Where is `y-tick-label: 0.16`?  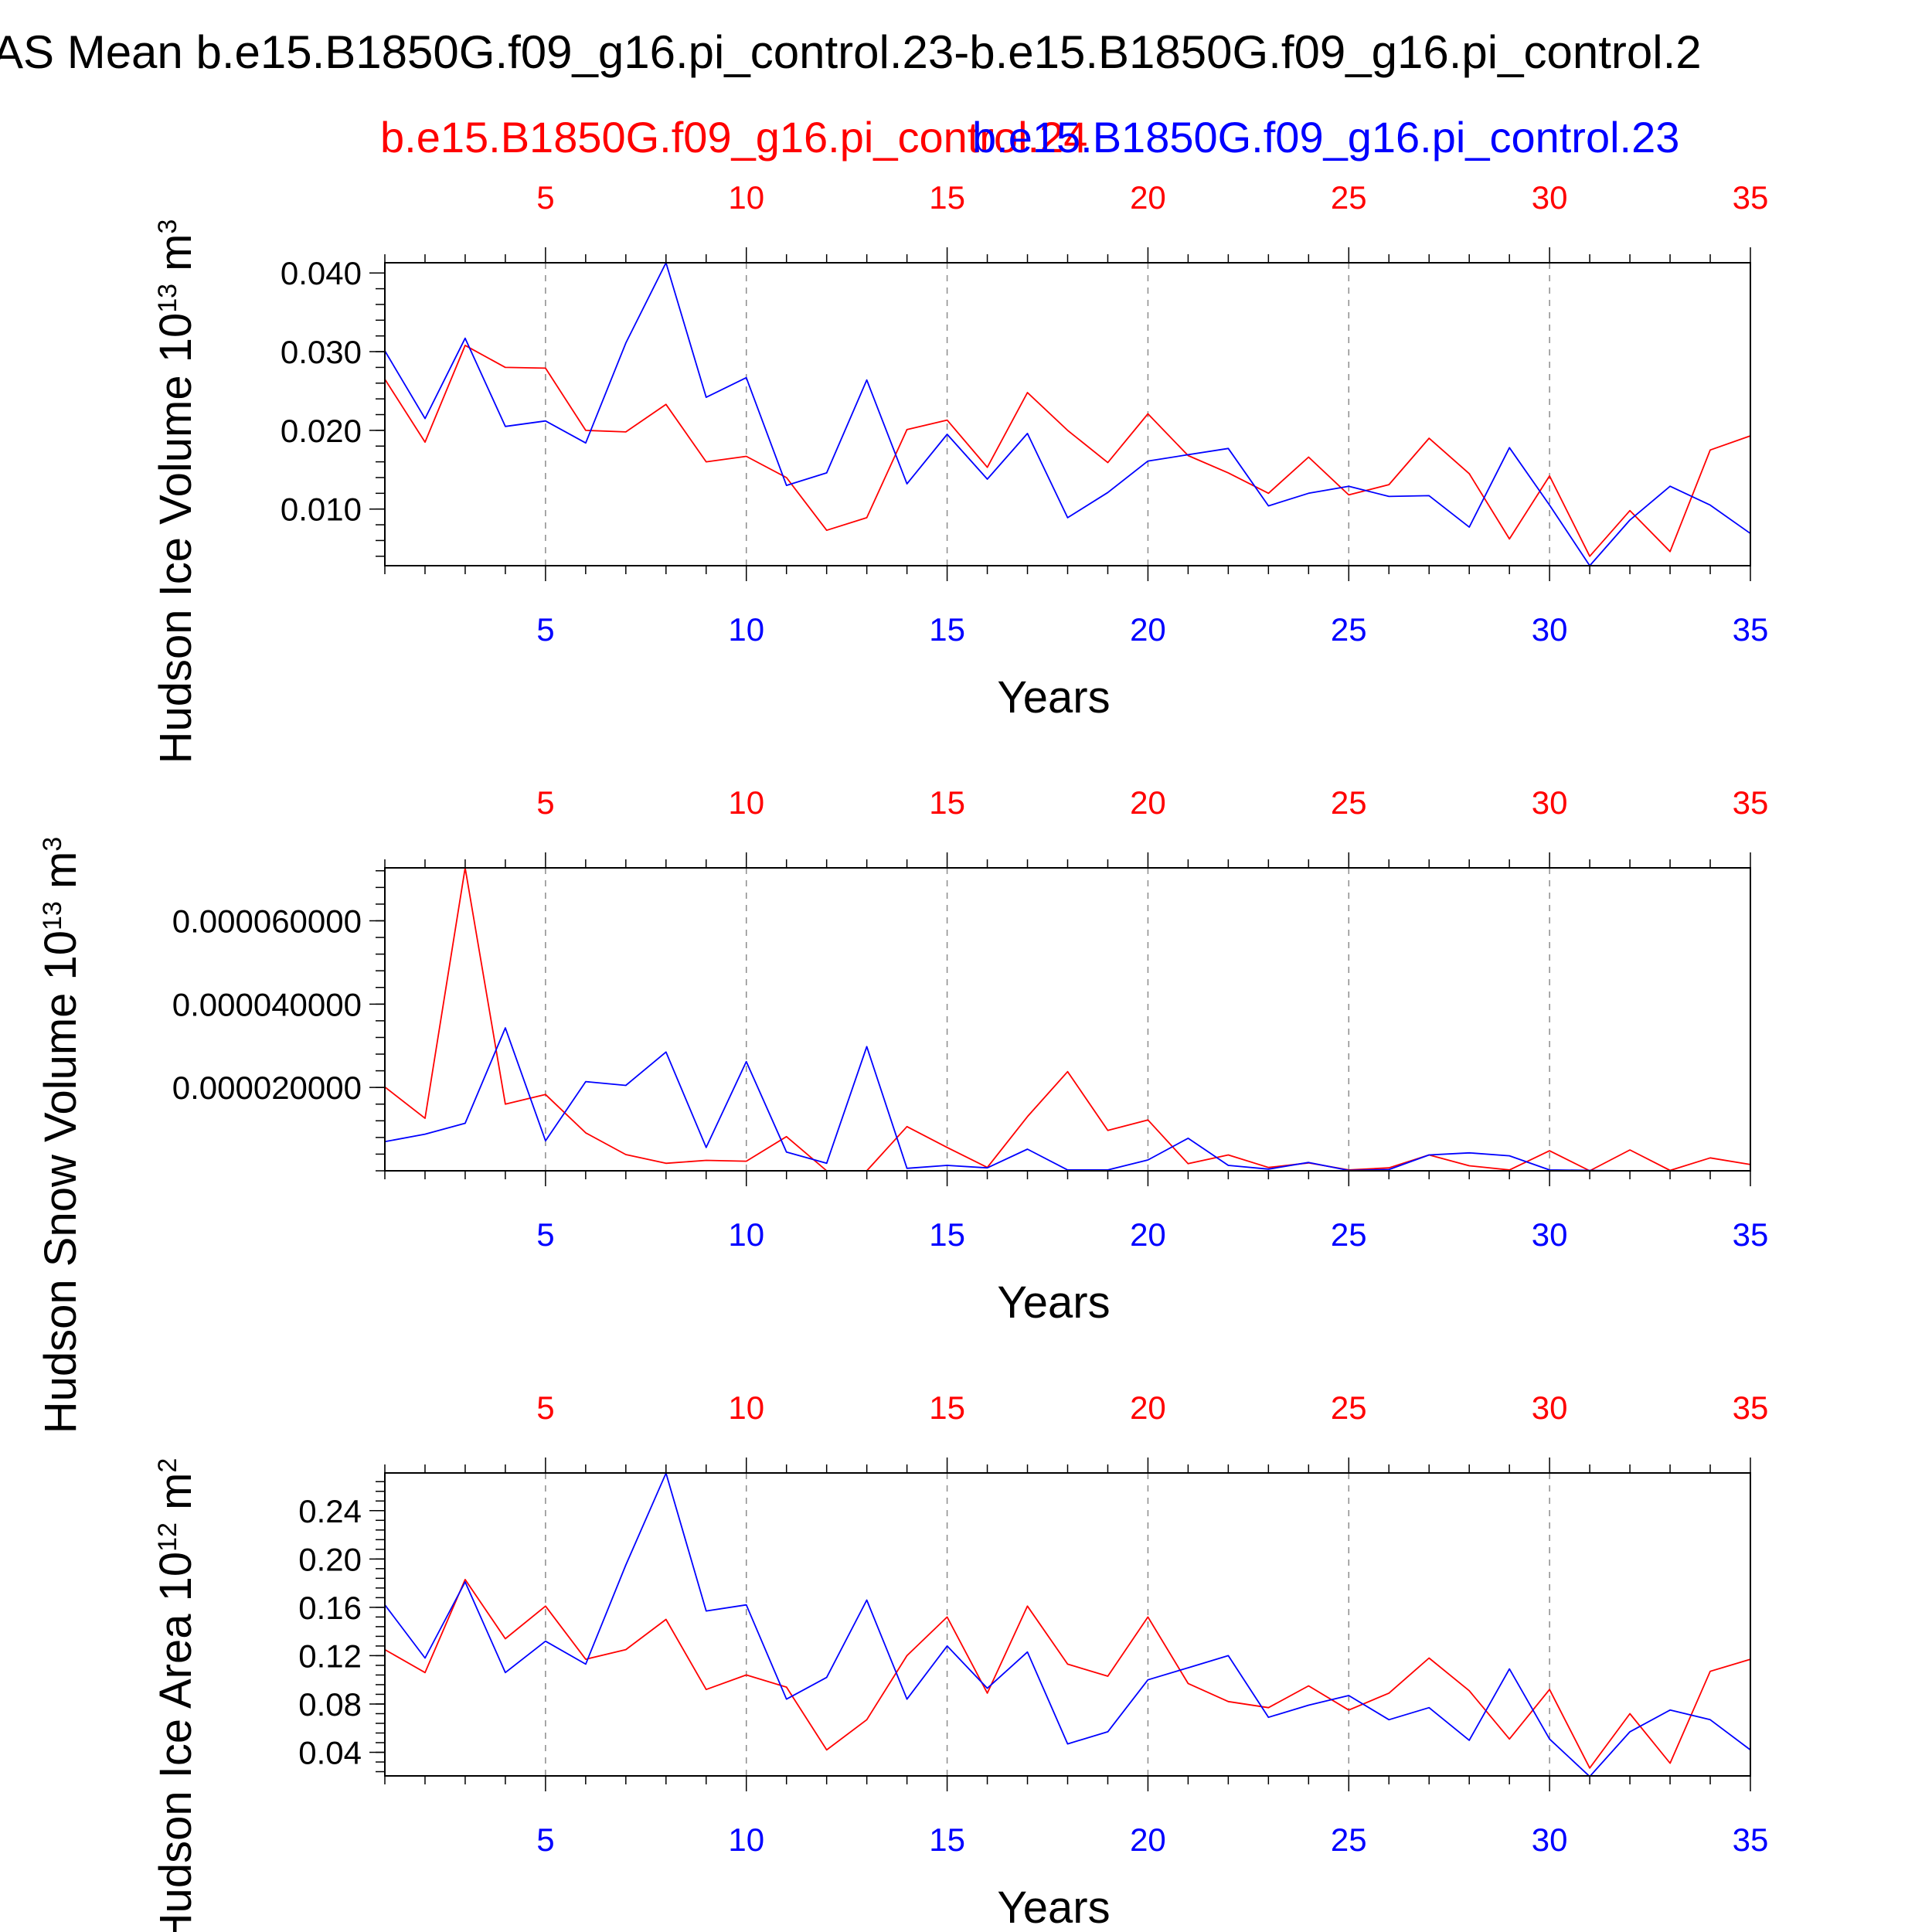
y-tick-label: 0.16 is located at coordinates (330, 1608).